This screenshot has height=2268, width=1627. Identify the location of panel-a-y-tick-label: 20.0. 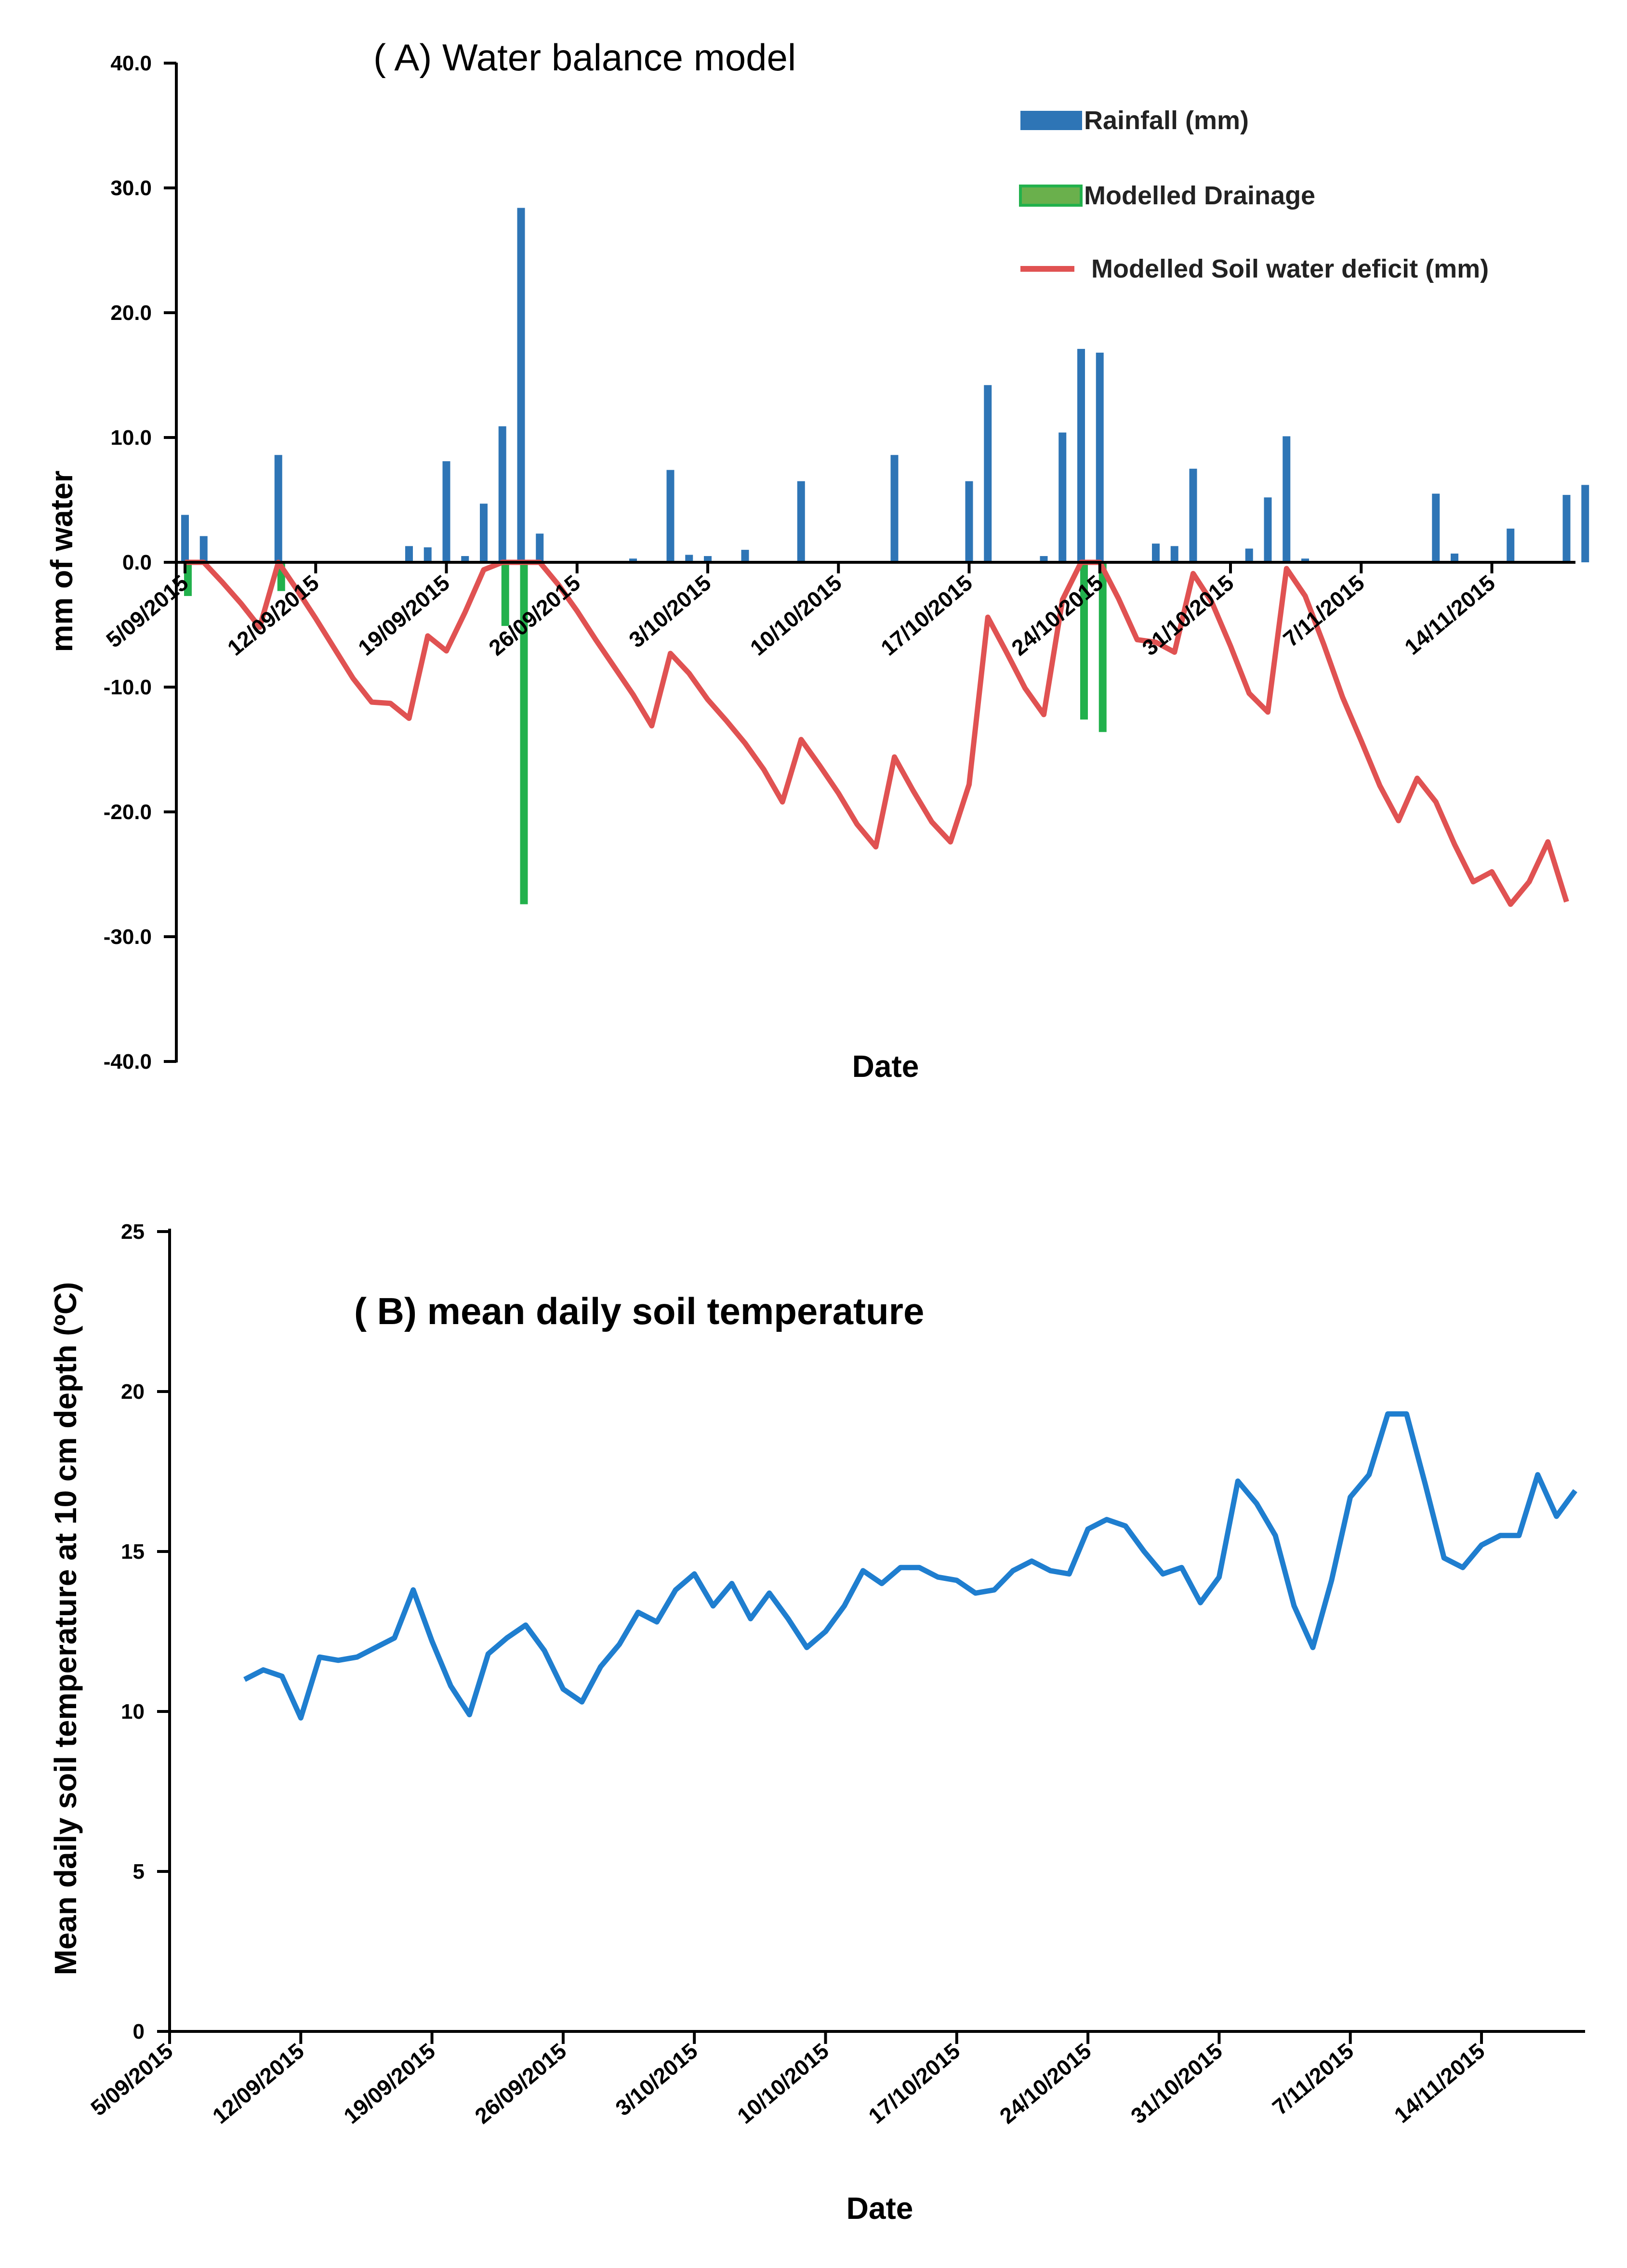
(131, 313).